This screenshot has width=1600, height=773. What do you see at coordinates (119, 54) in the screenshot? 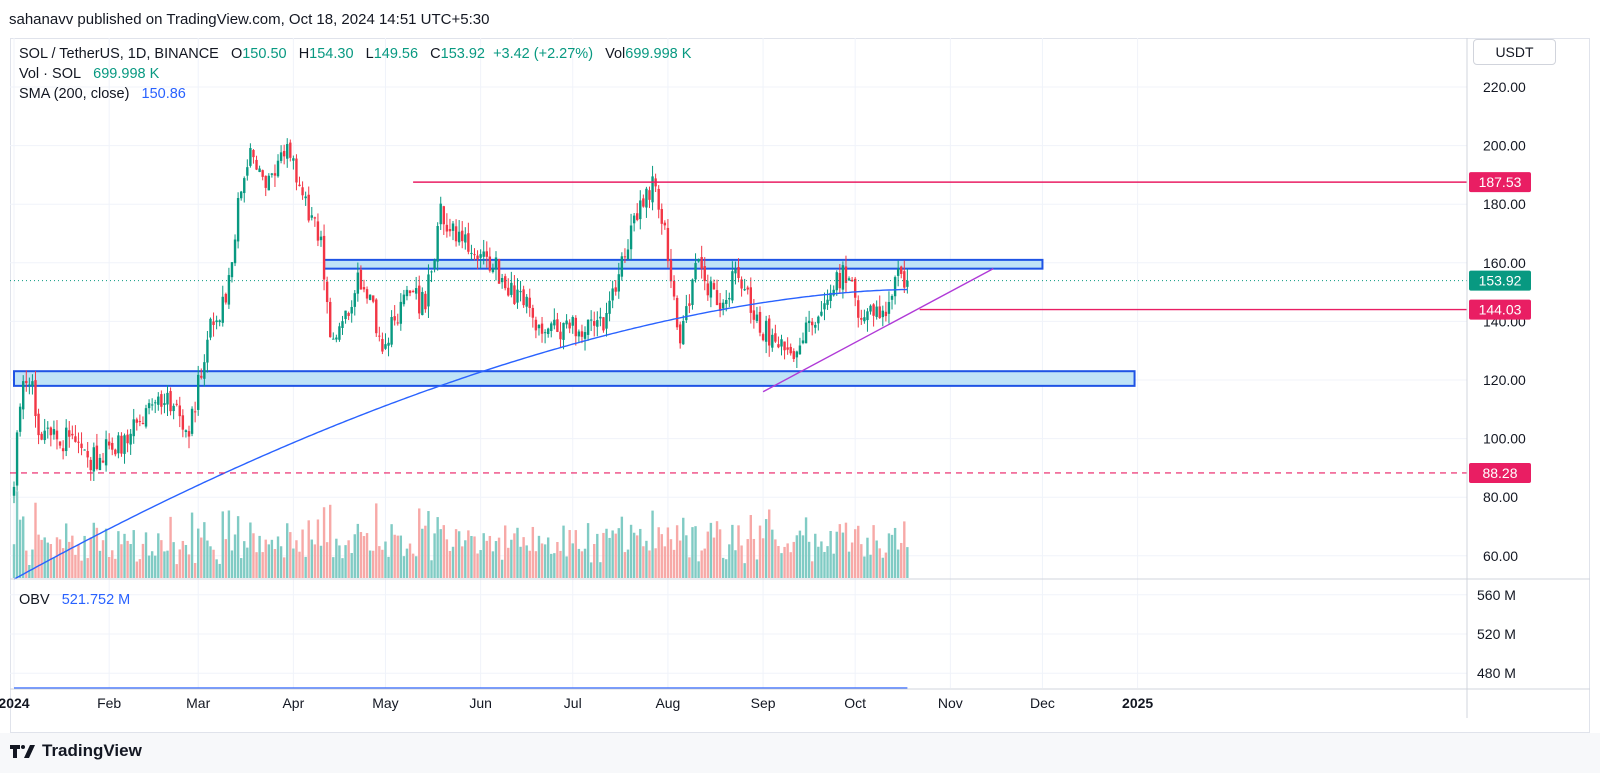
I see `symbol-title: SOL / TetherUS, 1D, BINANCE` at bounding box center [119, 54].